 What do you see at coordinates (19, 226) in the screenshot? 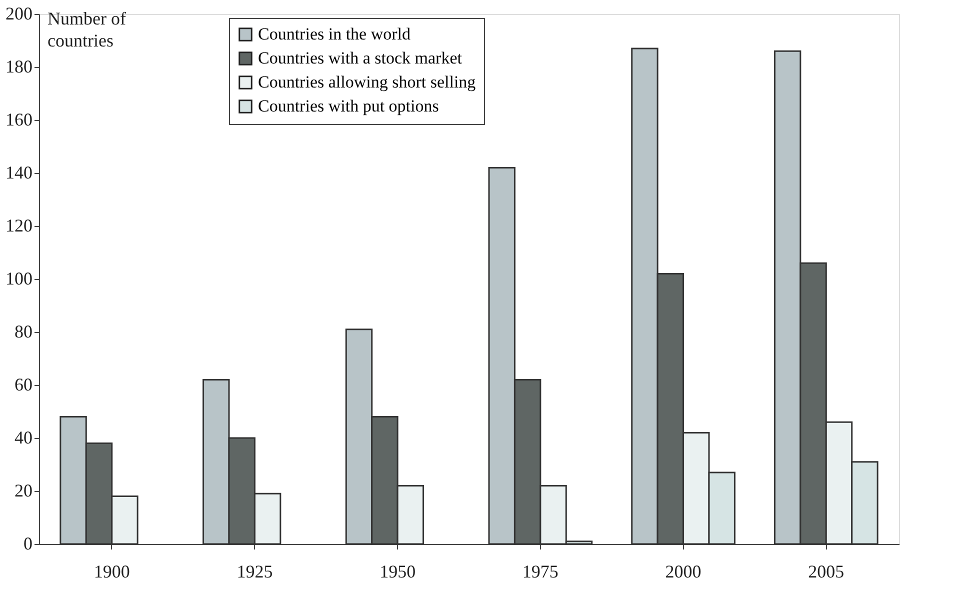
I see `y-tick-label: 120` at bounding box center [19, 226].